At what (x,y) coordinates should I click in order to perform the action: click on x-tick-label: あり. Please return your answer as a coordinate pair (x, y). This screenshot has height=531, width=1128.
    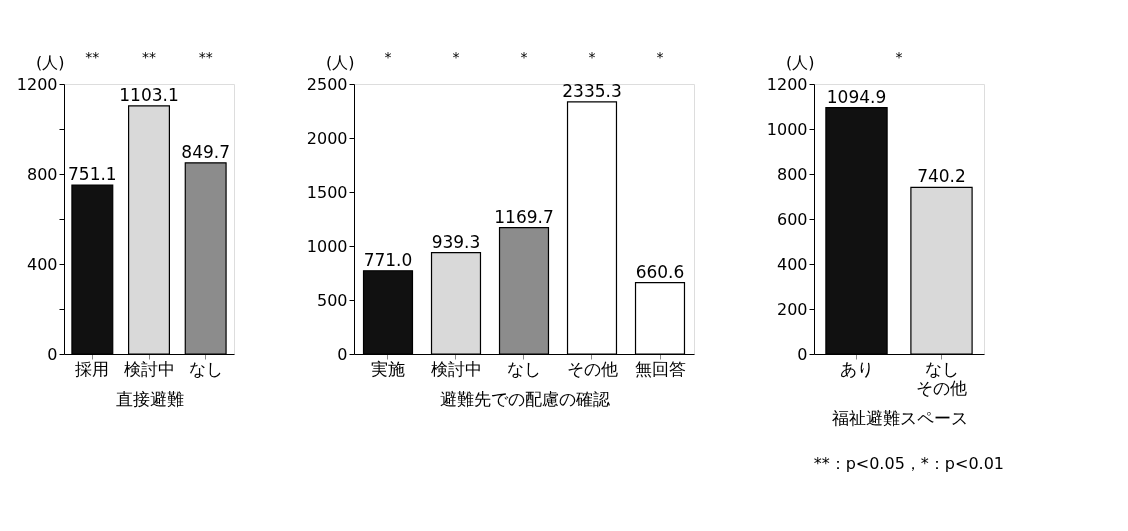
    Looking at the image, I should click on (856, 368).